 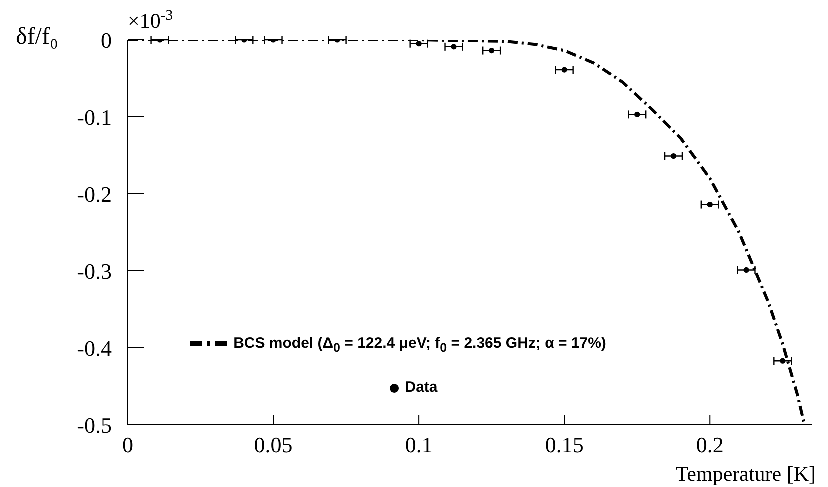 I want to click on legend-label: BCS model (Δ$_{0}$ = 122.4 μeV; f$_{0}$ = 2.365 GHz; α = 17%), so click(x=420, y=345).